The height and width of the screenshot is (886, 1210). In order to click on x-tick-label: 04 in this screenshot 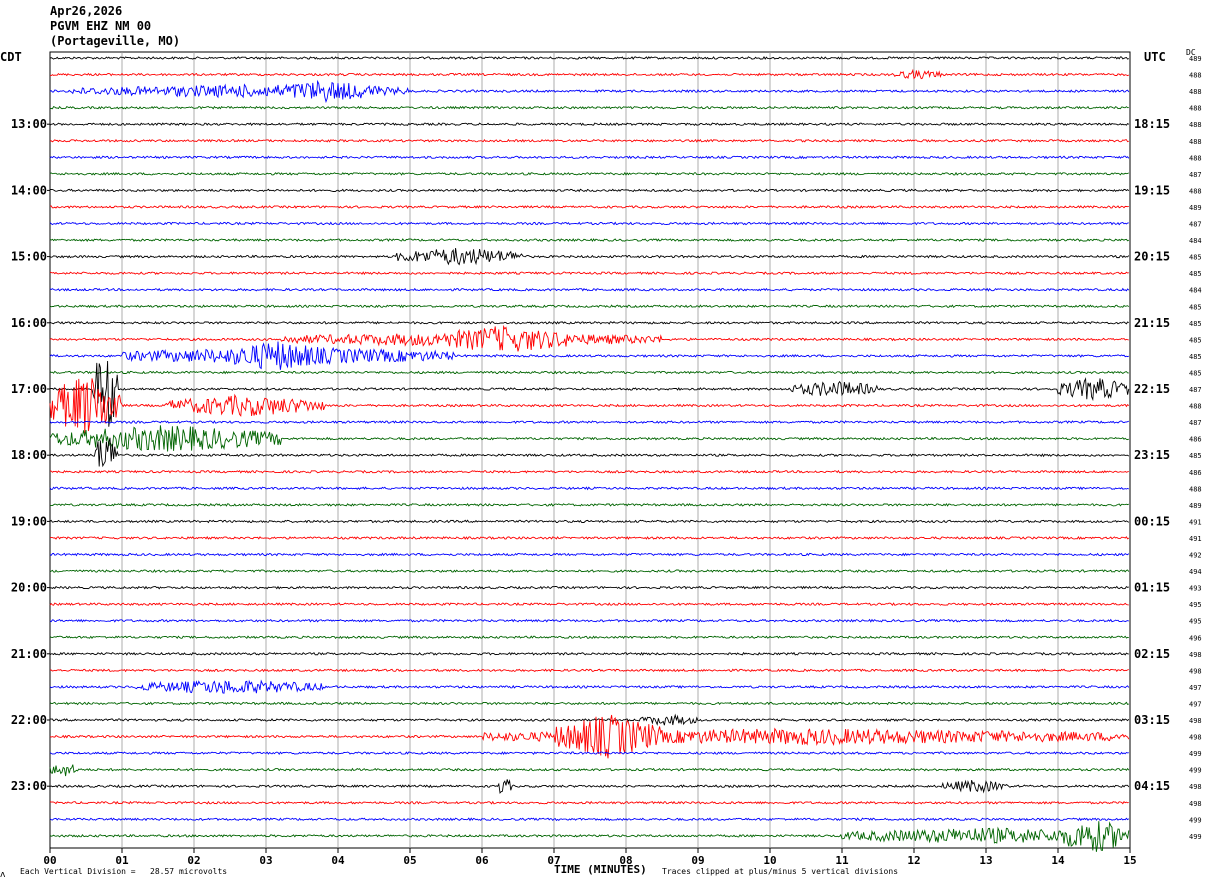, I will do `click(338, 860)`.